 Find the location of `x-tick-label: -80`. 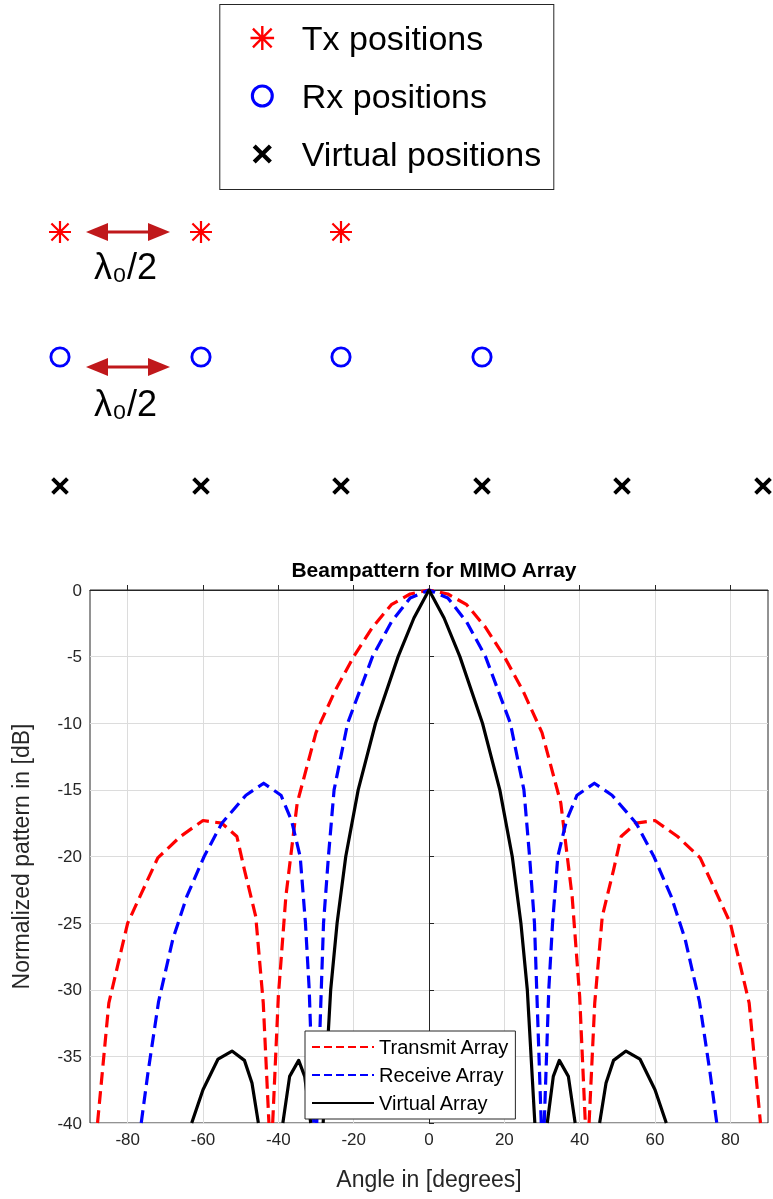

x-tick-label: -80 is located at coordinates (127, 1139).